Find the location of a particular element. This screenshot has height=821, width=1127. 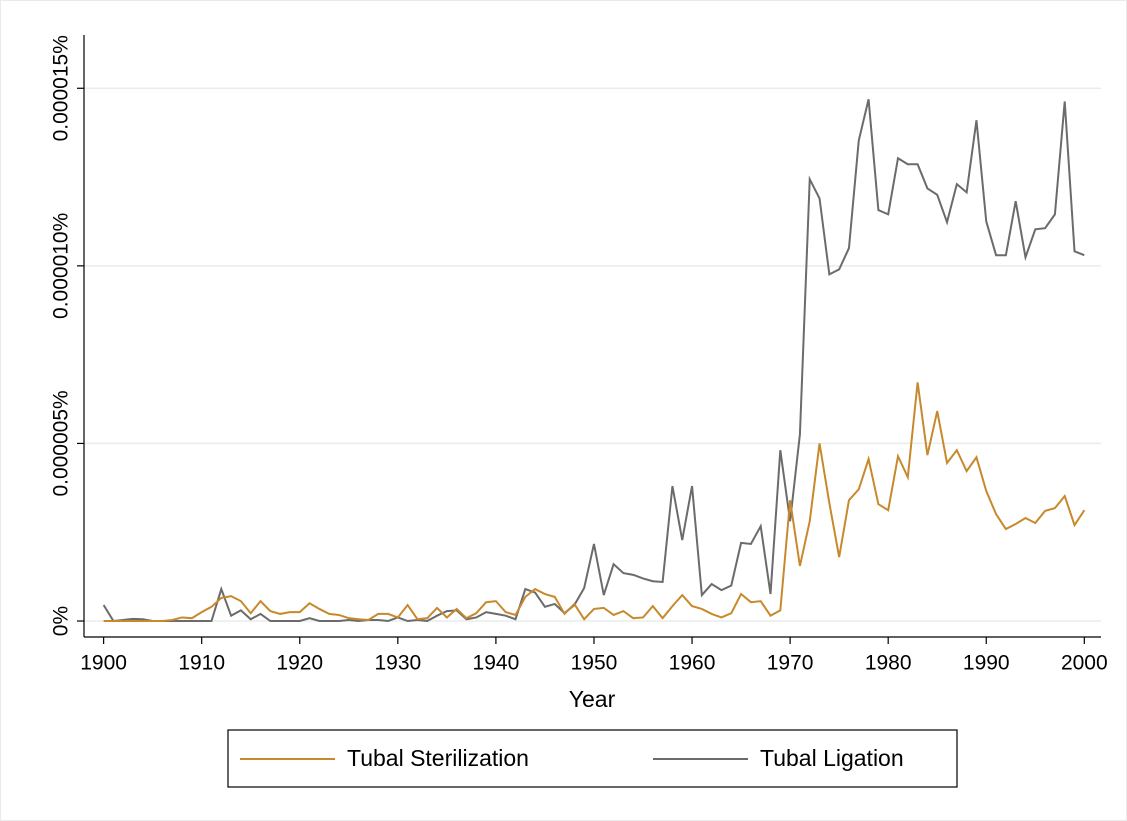

x-tick-label: 1930 is located at coordinates (397, 663).